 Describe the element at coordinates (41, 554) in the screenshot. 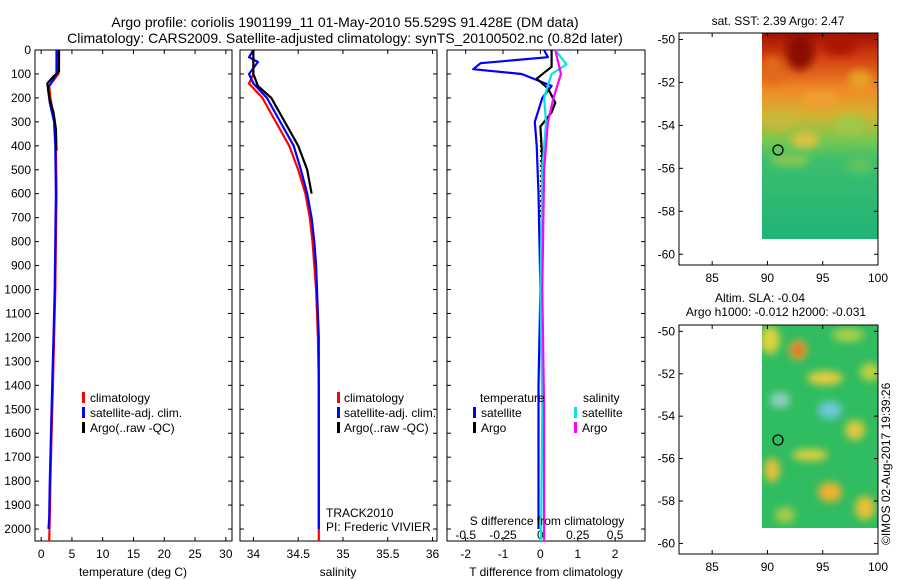

I see `temperature-xtick-label: 0` at that location.